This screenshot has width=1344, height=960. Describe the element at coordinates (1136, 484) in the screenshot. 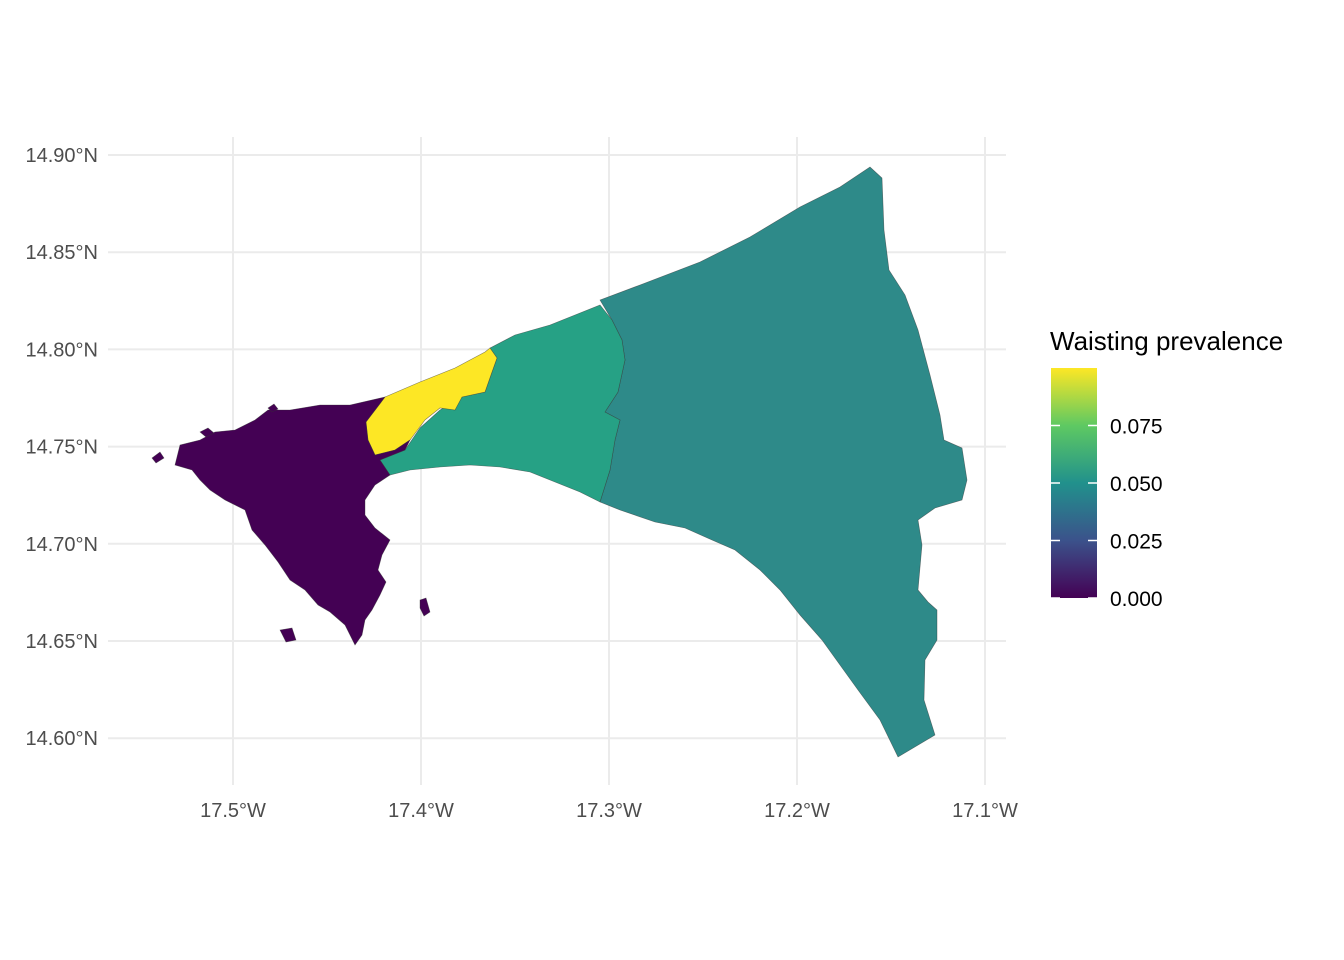

I see `legend-label: 0.050` at that location.